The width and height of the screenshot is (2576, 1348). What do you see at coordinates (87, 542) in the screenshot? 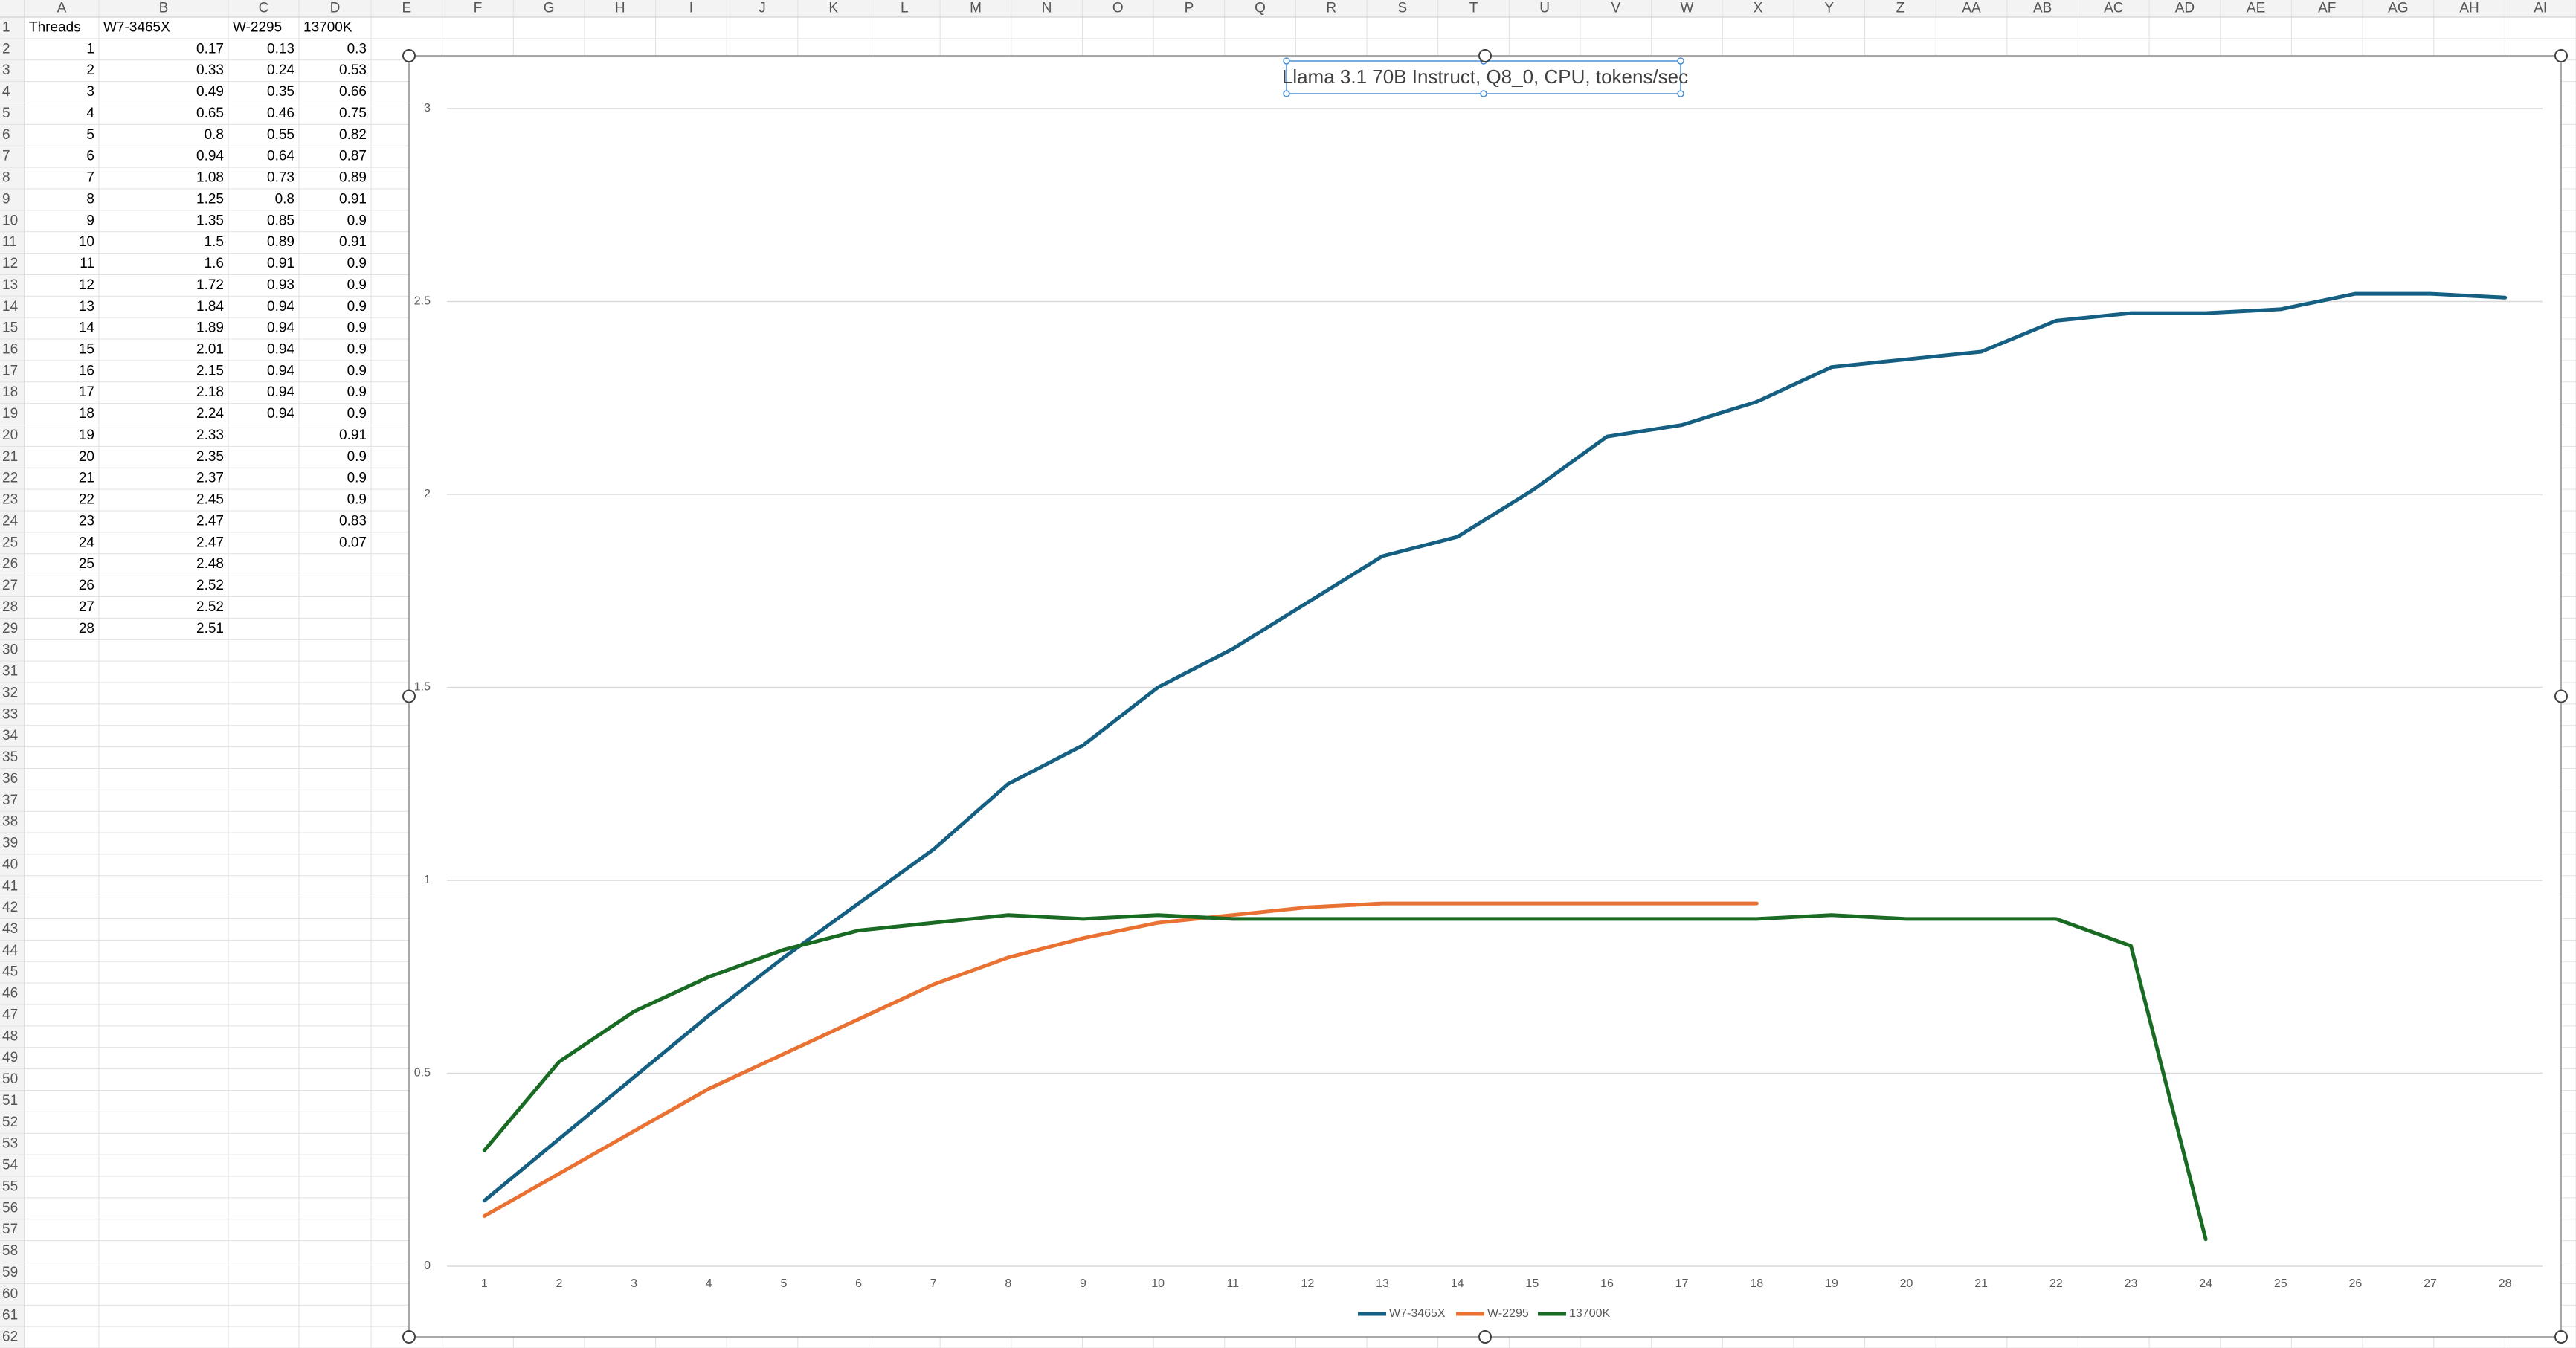
I see `cell-value: 24` at bounding box center [87, 542].